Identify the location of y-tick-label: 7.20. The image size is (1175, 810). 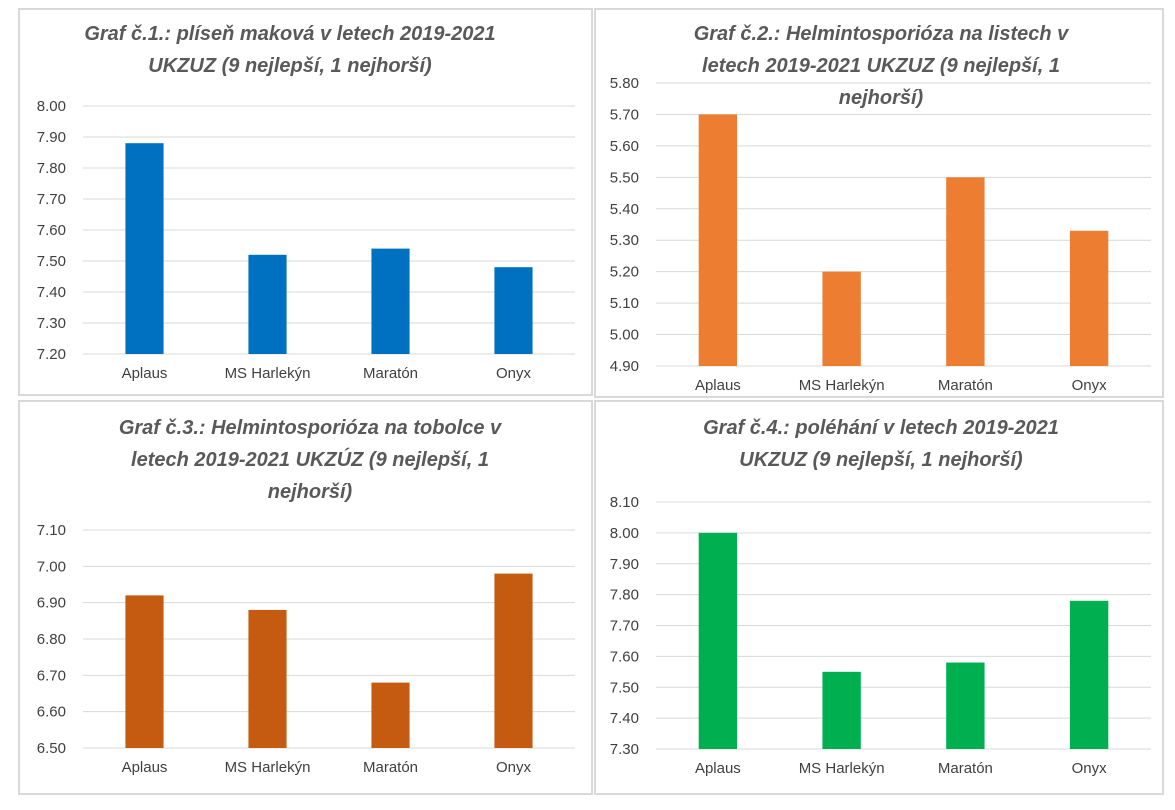
(51, 354).